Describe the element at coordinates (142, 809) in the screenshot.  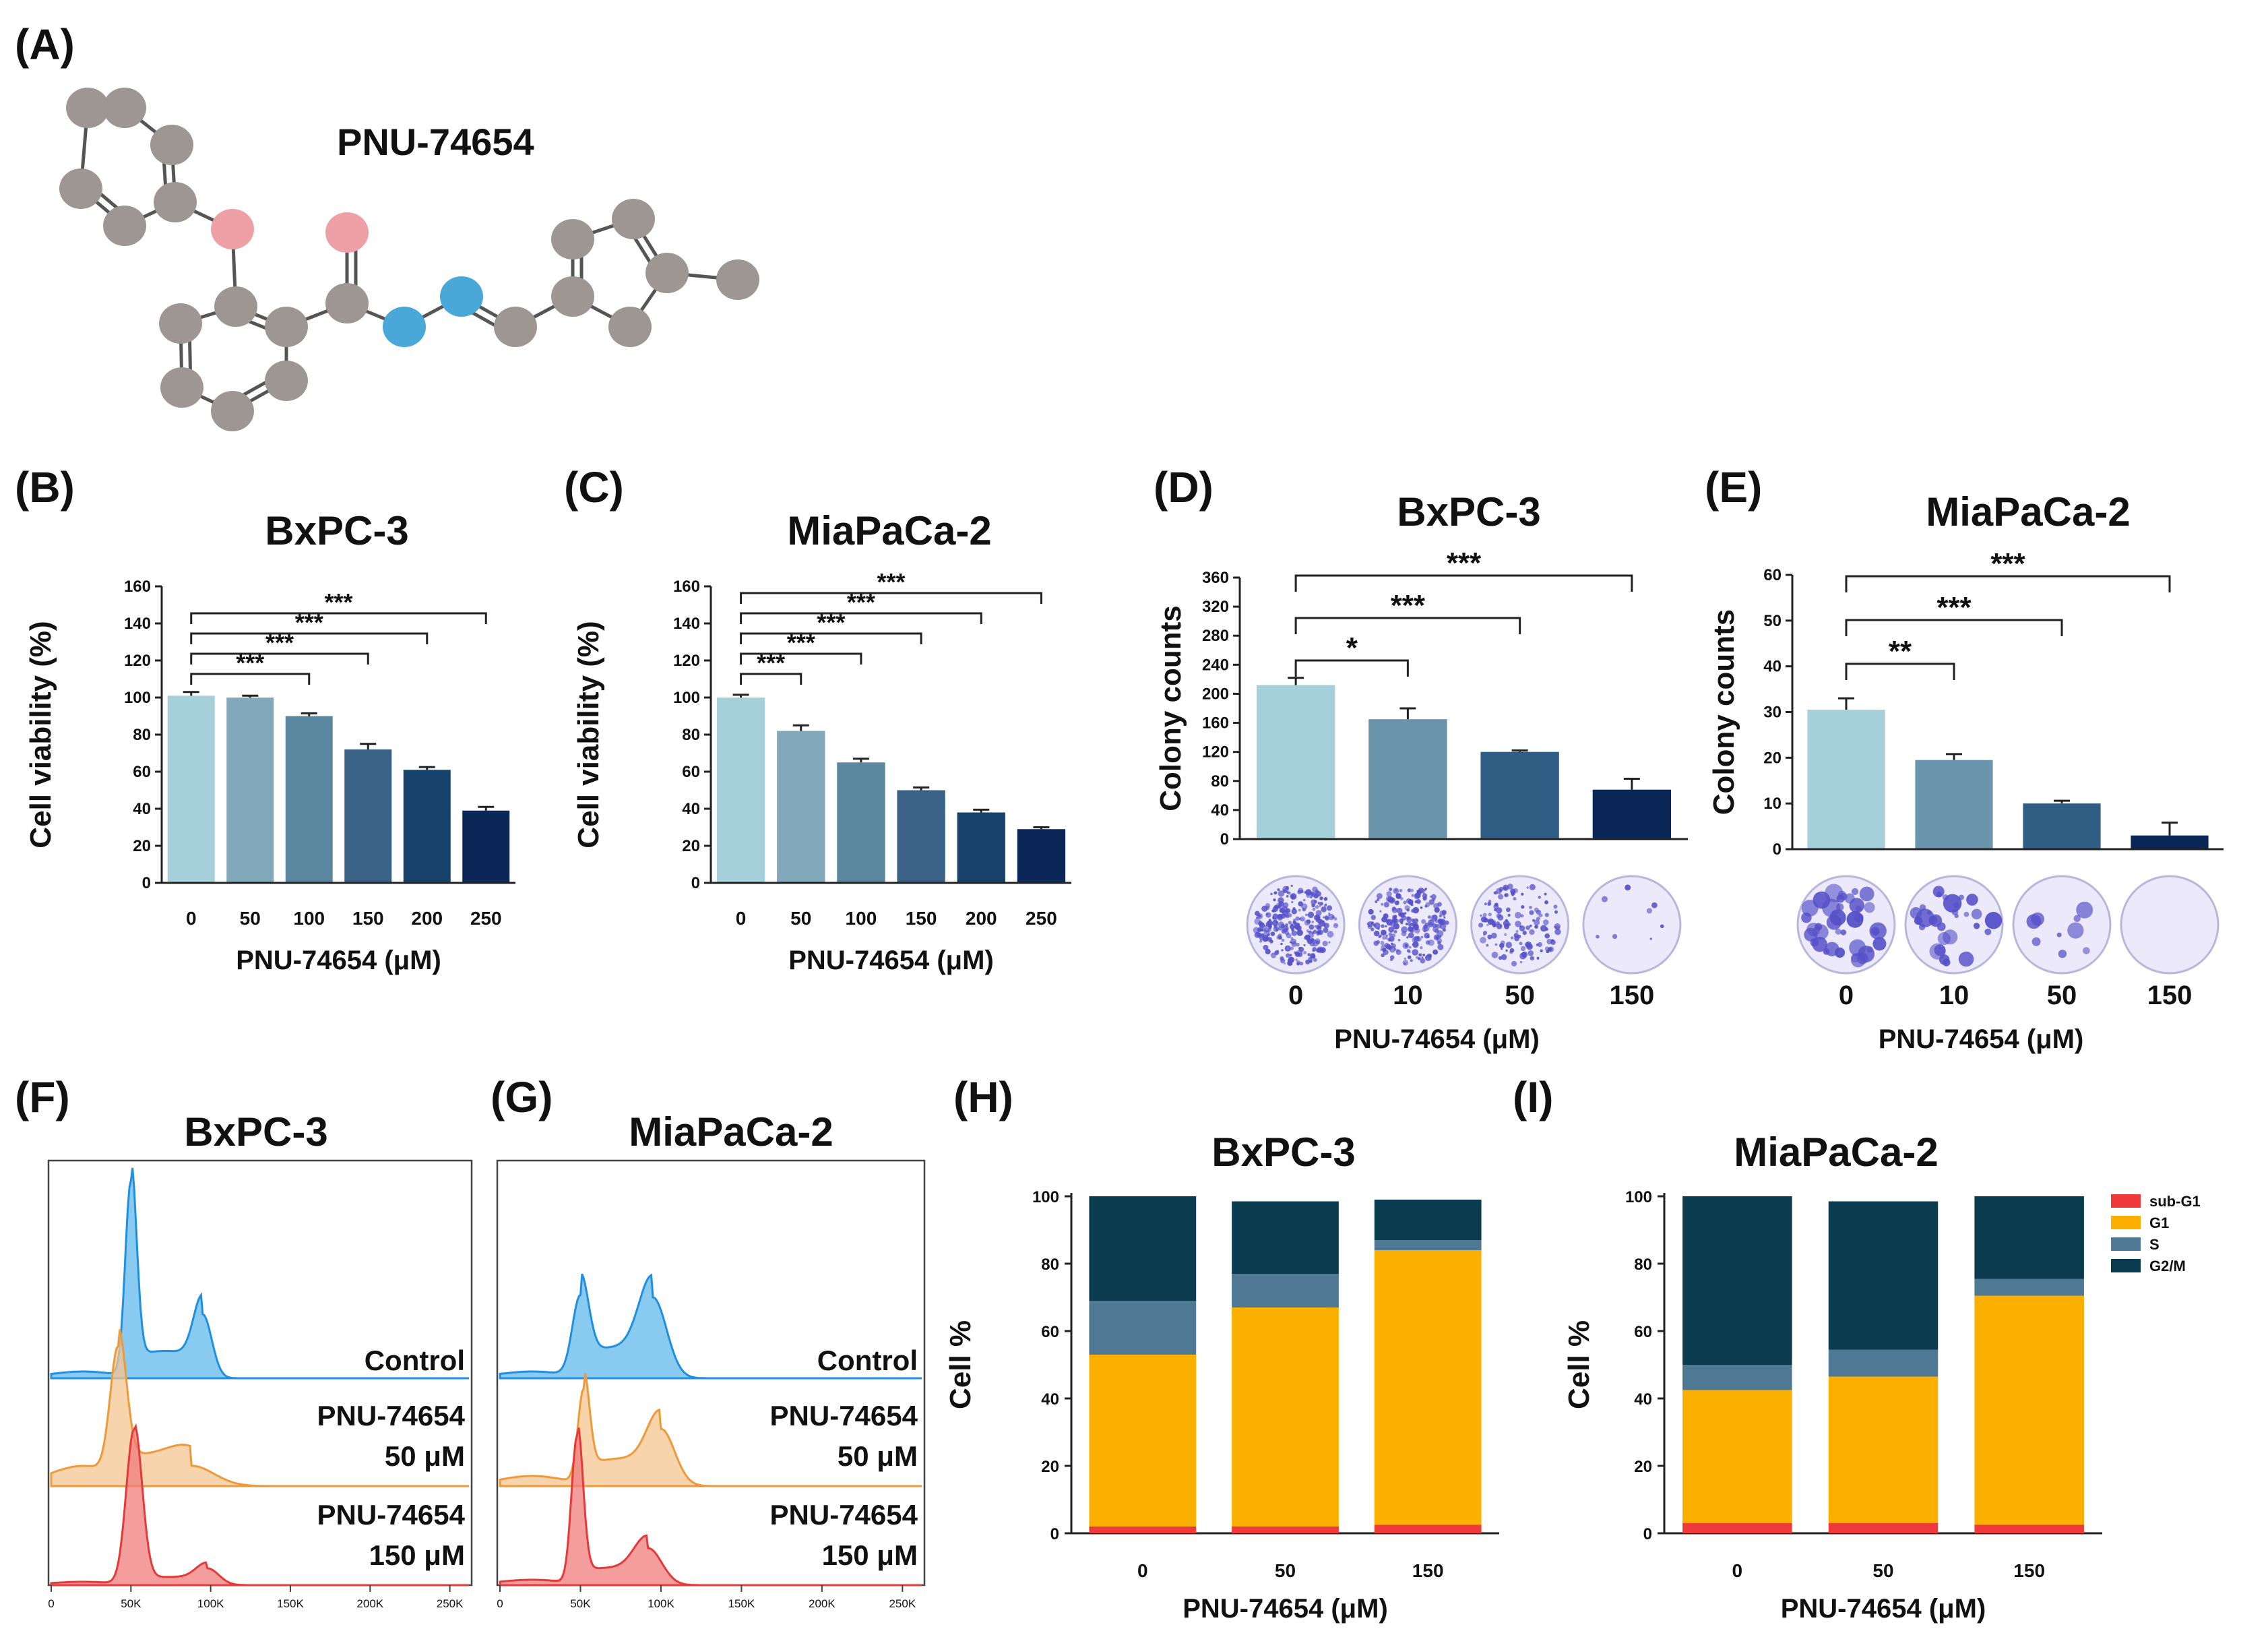
I see `y-tick-label: 40` at that location.